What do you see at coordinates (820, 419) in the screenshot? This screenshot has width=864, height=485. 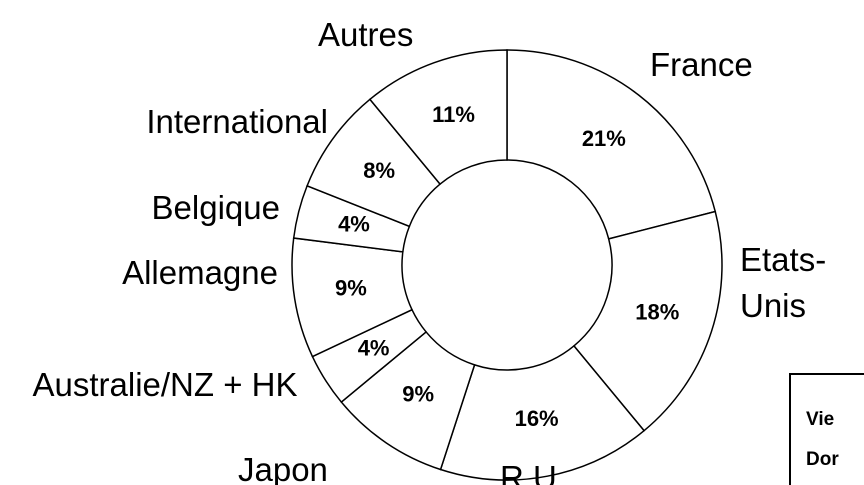 I see `annotation: Vie` at bounding box center [820, 419].